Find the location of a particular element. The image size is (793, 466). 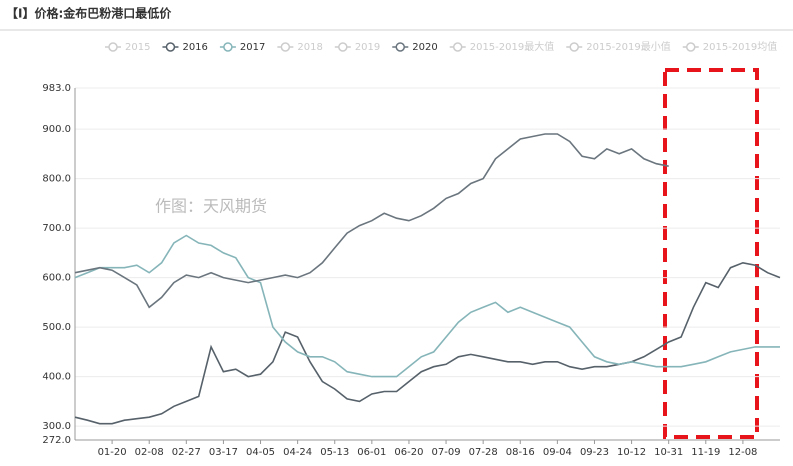

y-tick-label: 600.0 is located at coordinates (56, 278).